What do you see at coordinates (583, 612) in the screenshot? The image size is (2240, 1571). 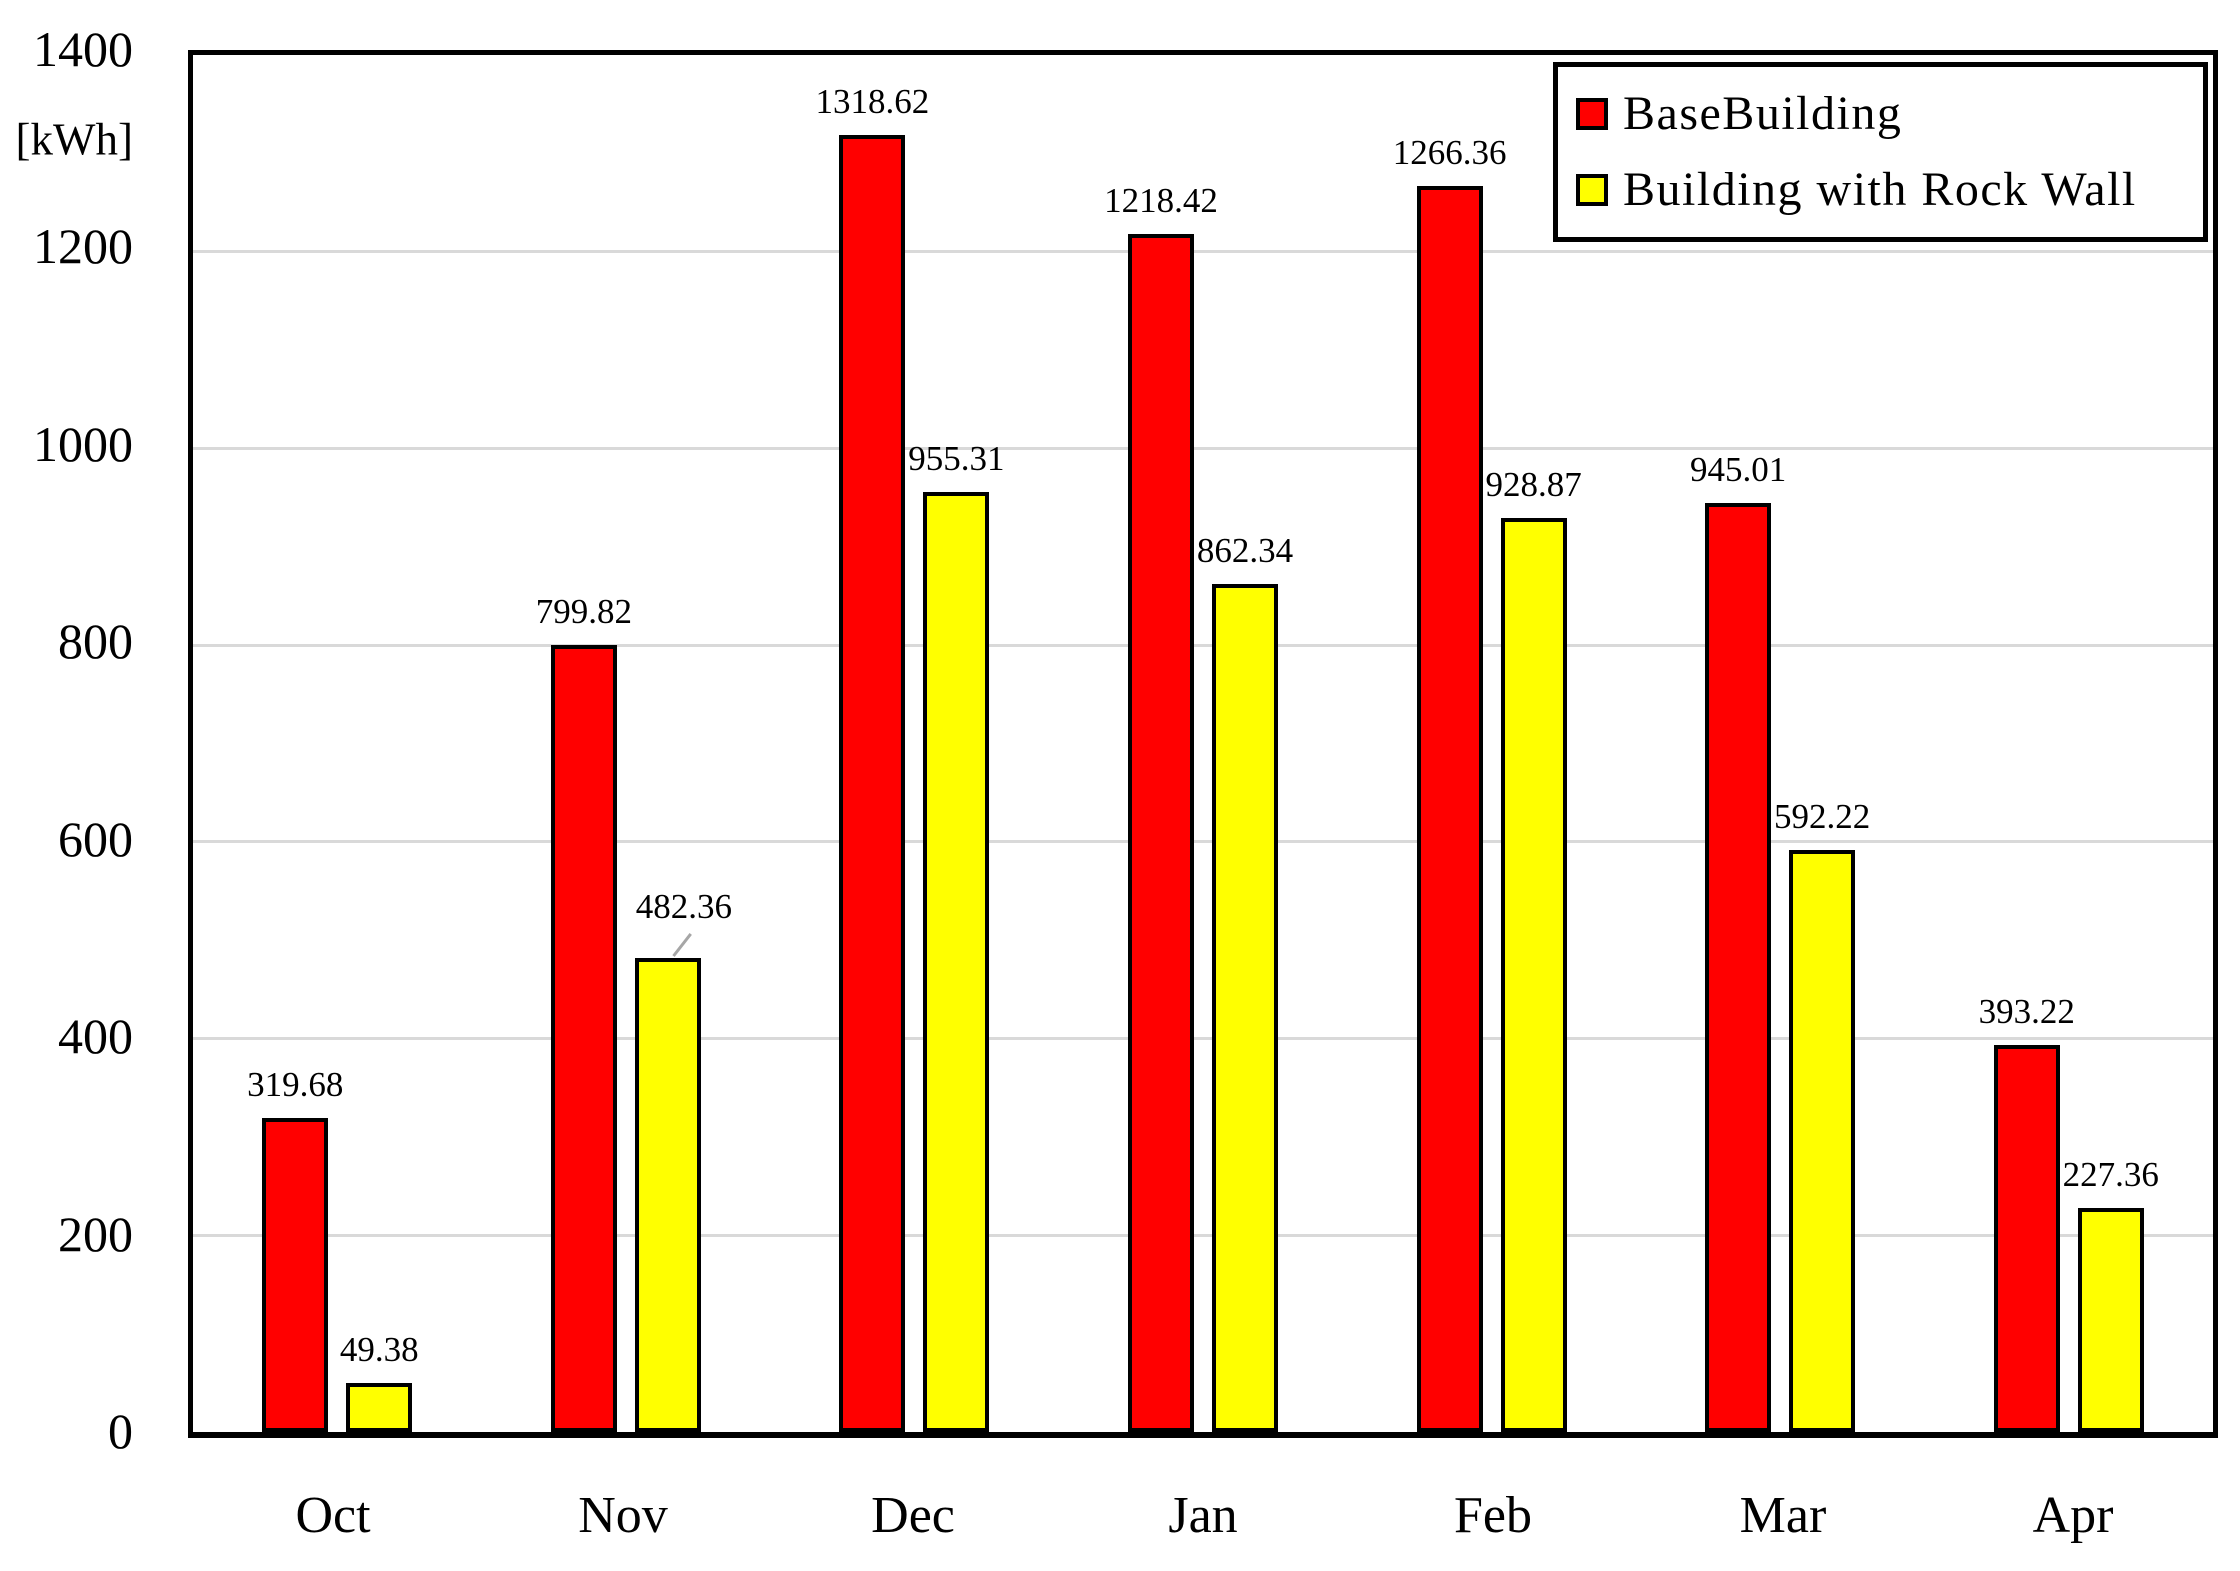 I see `value-label-basebuilding-nov: 799.82` at bounding box center [583, 612].